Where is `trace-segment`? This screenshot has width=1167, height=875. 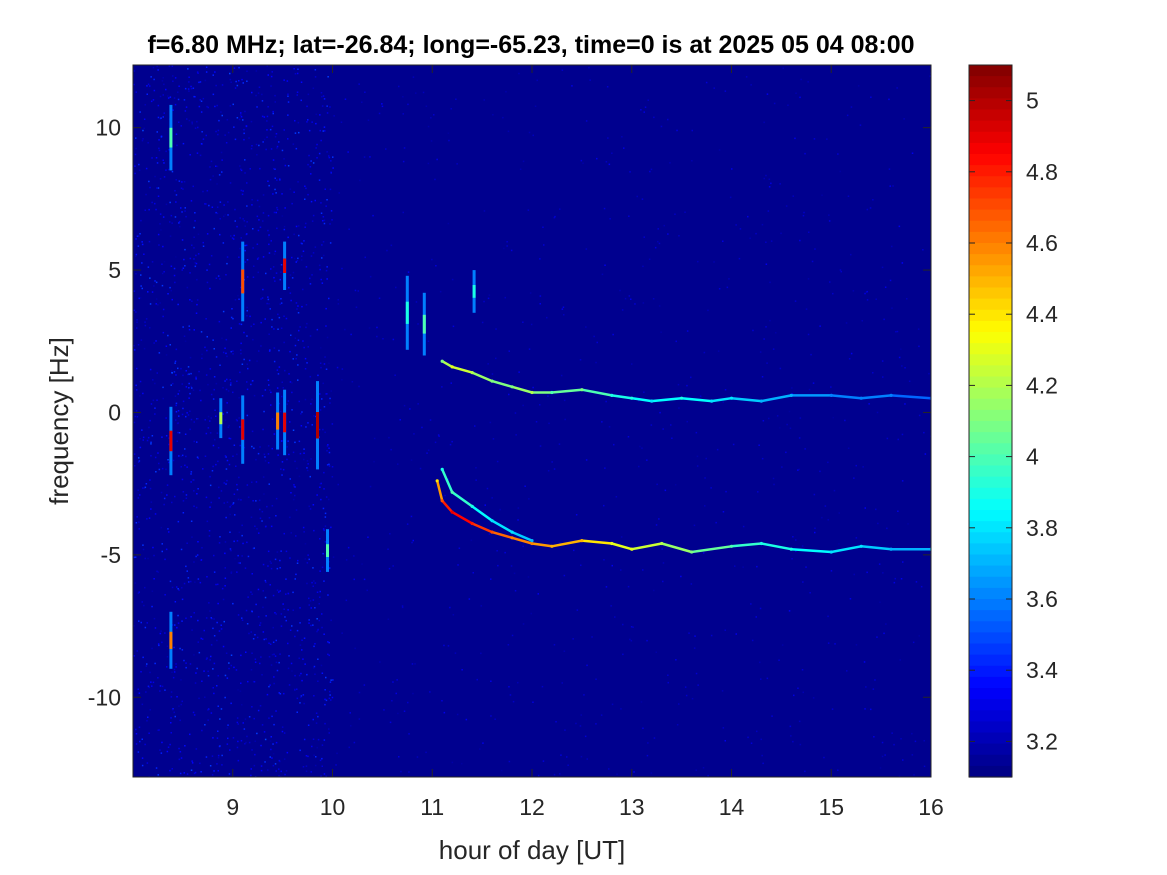 trace-segment is located at coordinates (696, 399).